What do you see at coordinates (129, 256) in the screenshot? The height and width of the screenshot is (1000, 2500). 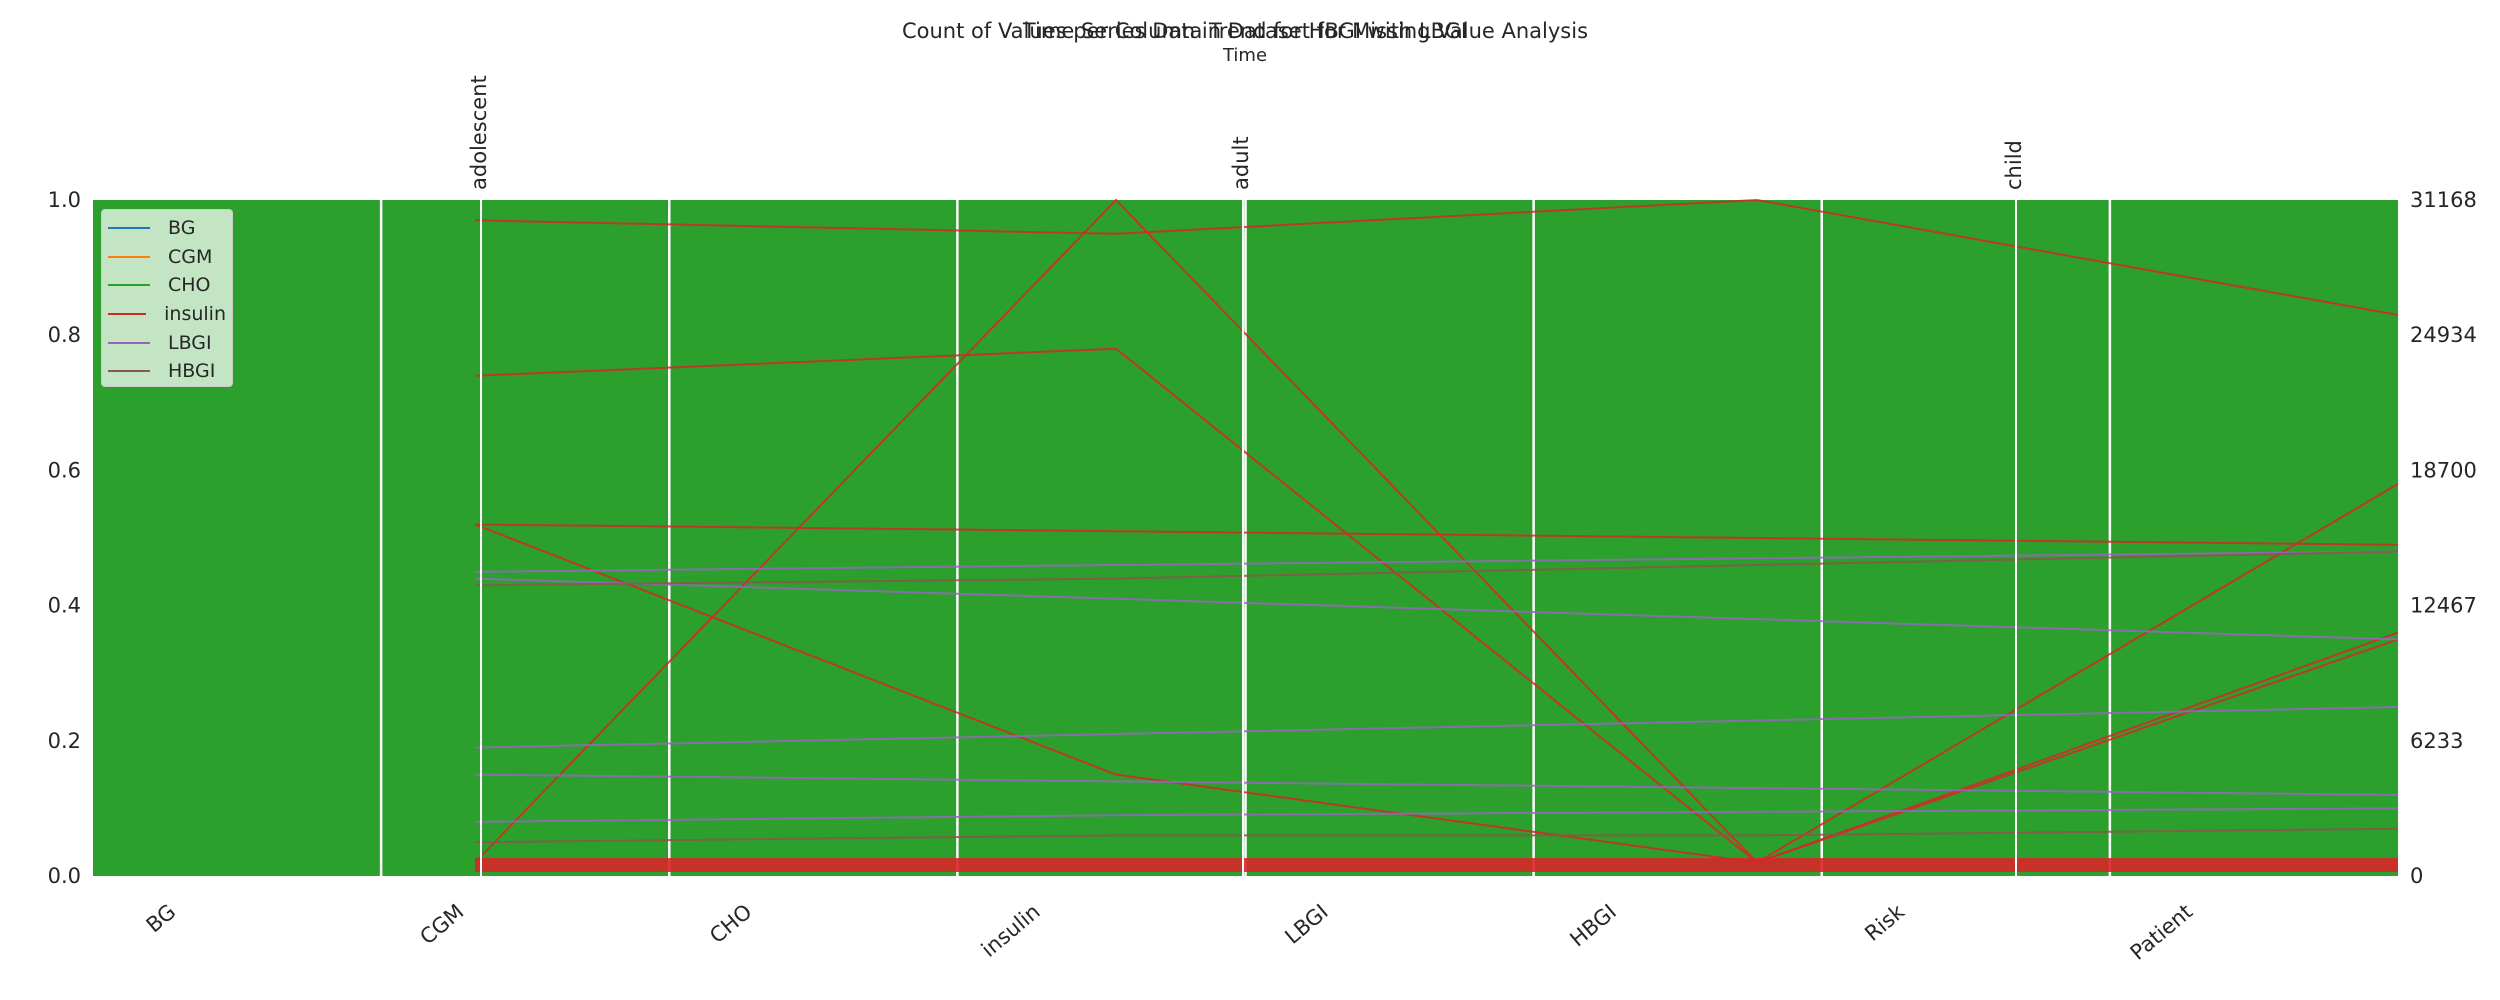 I see `legend-swatch-cgm` at bounding box center [129, 256].